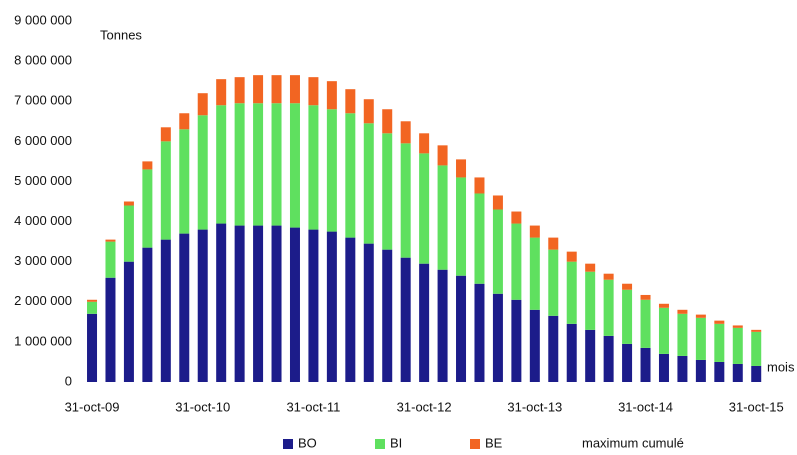 The height and width of the screenshot is (455, 797). Describe the element at coordinates (534, 406) in the screenshot. I see `x-tick-label: 31-oct-13` at that location.